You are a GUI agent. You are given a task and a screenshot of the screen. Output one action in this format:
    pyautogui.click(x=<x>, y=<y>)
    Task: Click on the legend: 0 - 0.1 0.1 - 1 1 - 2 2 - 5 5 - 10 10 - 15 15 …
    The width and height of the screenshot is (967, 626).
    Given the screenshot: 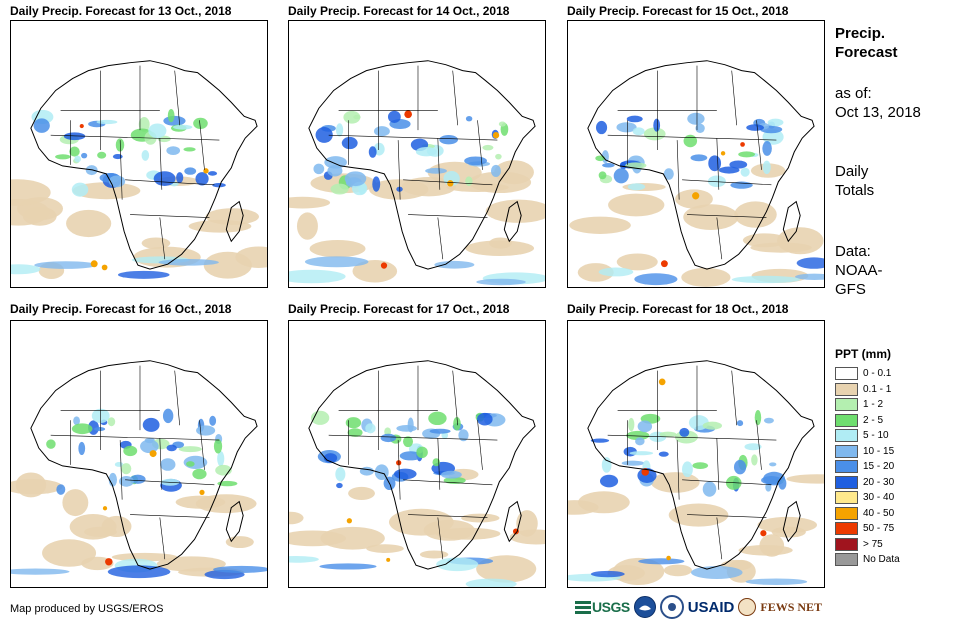 What is the action you would take?
    pyautogui.click(x=867, y=467)
    